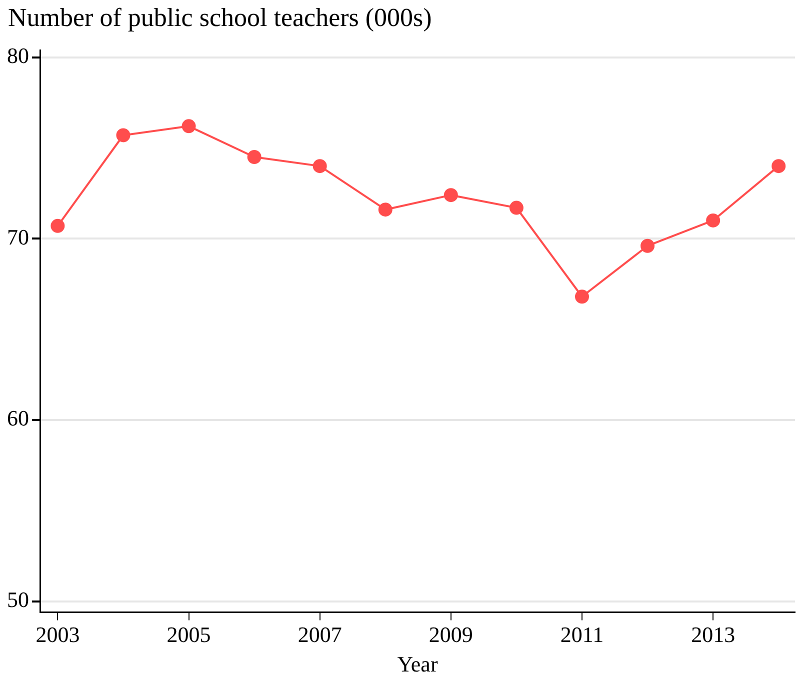  I want to click on x-tick-label: 2007, so click(320, 635).